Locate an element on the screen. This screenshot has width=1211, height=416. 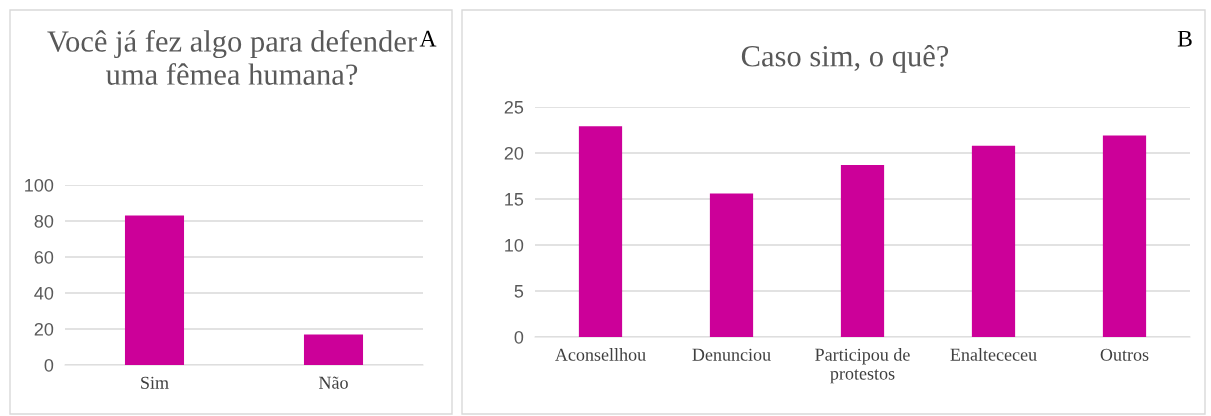
x-tick-label: Não is located at coordinates (333, 382).